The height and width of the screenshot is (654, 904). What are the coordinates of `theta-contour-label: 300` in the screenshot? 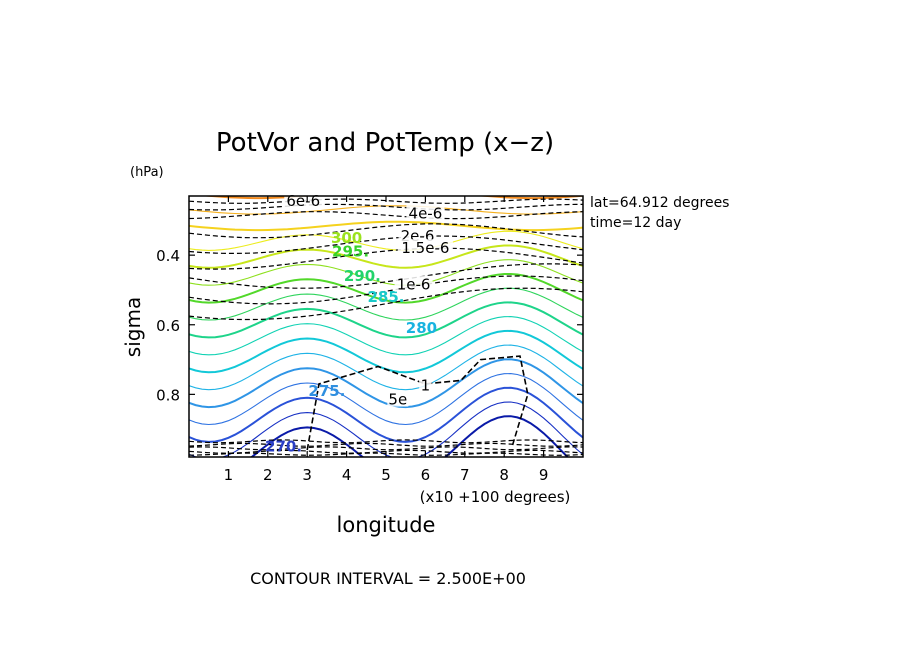 It's located at (346, 238).